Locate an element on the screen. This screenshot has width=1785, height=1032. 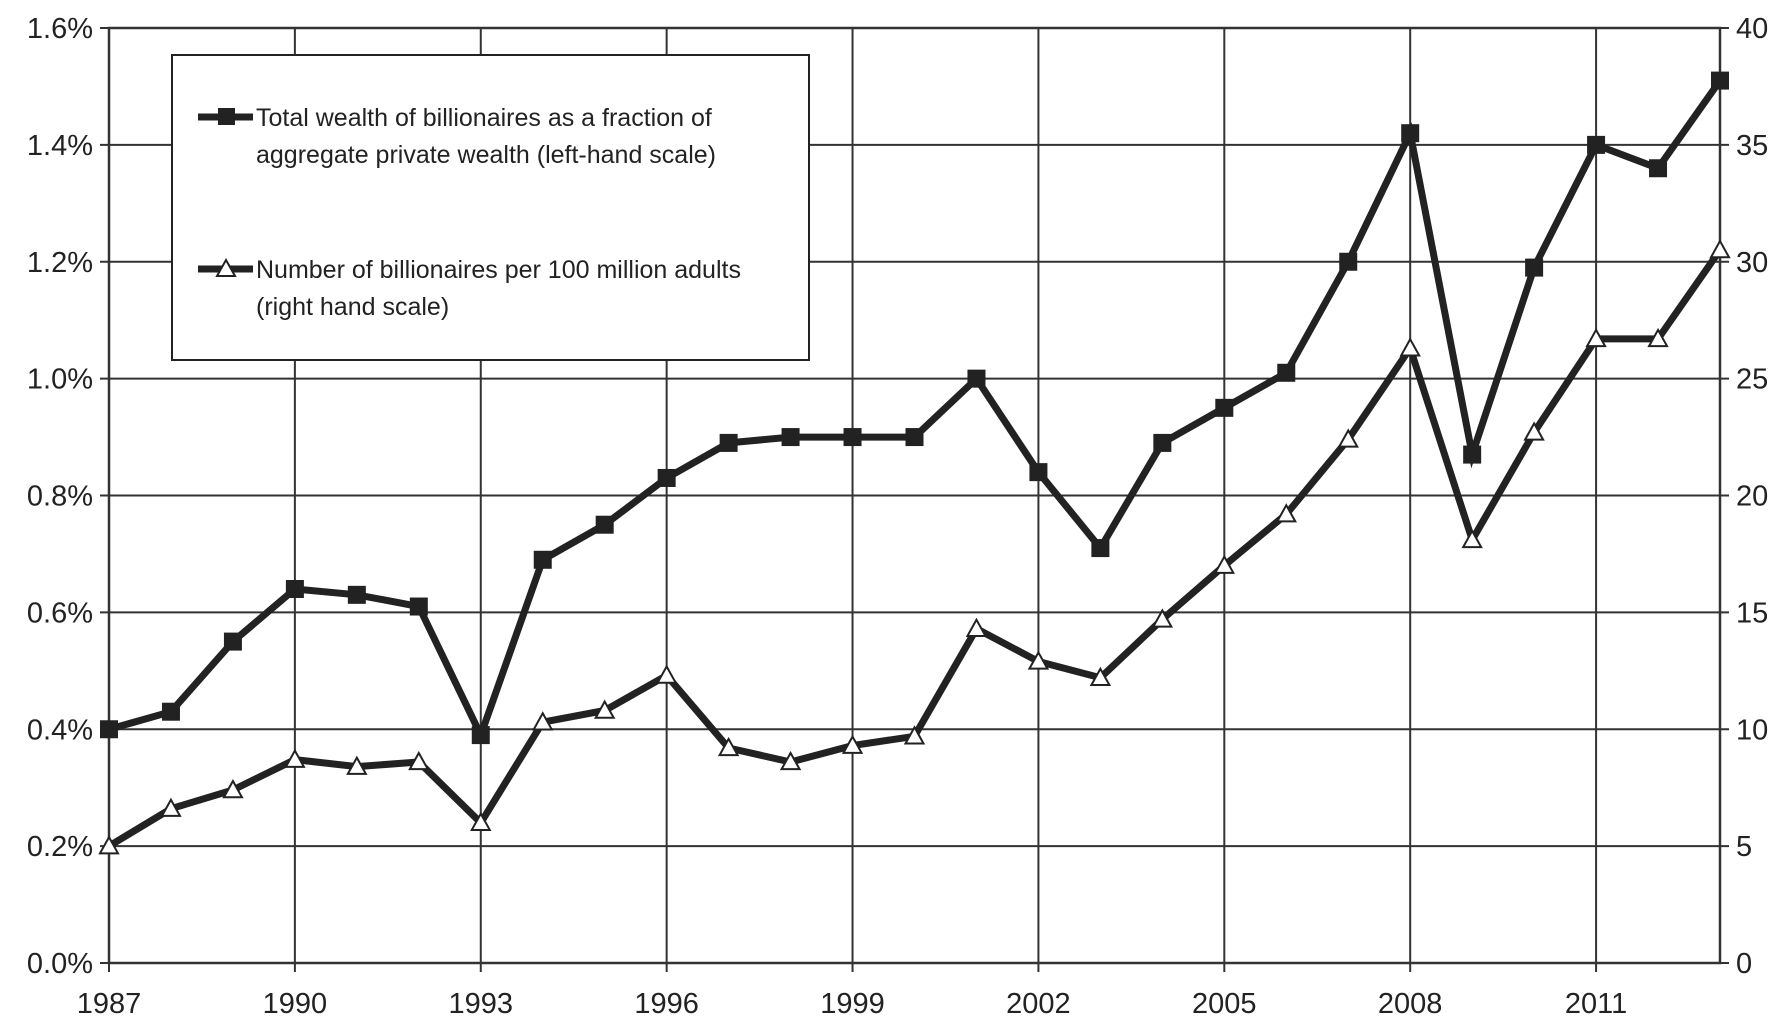
right-tick-label: 35 is located at coordinates (1752, 146).